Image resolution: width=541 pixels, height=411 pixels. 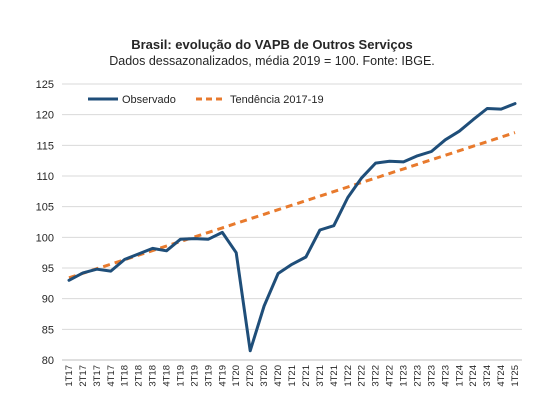 I want to click on y-tick-label: 125, so click(x=45, y=85).